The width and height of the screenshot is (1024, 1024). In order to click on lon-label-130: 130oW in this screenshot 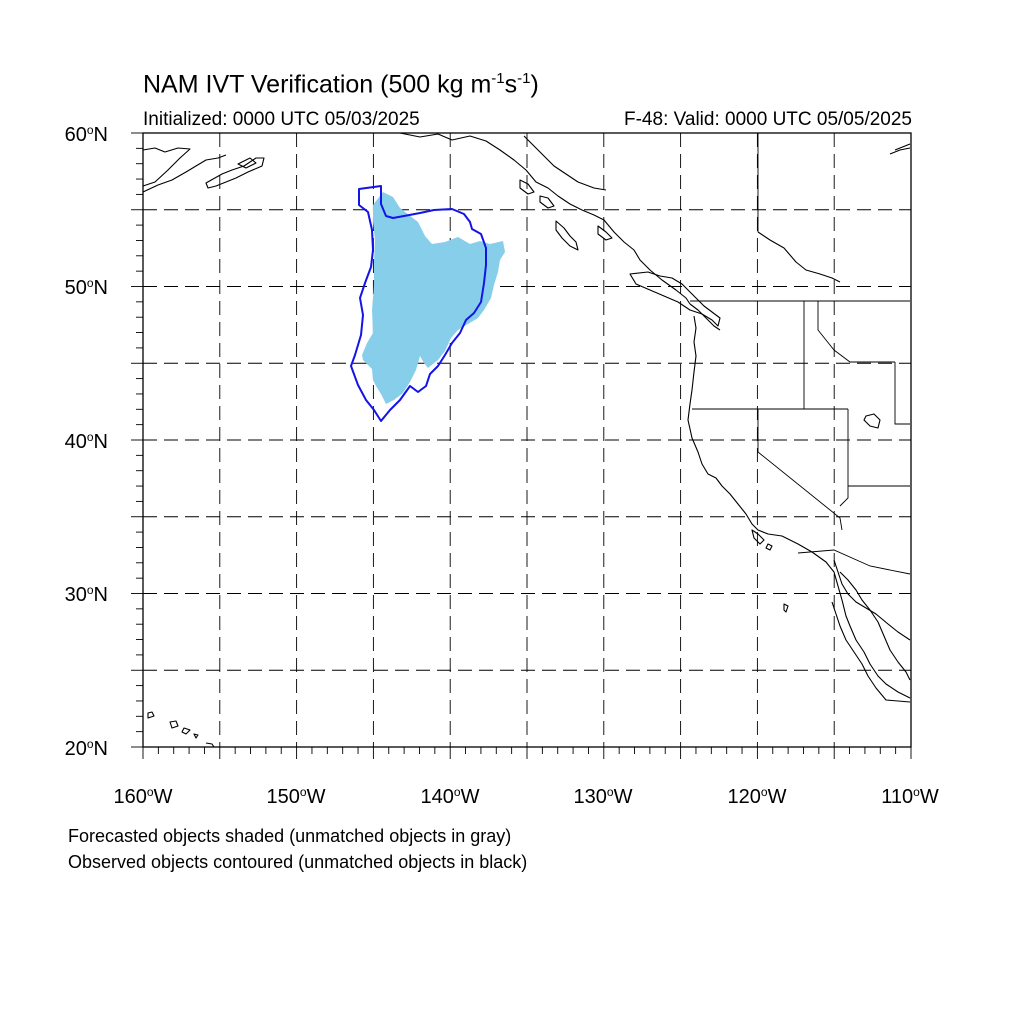, I will do `click(603, 796)`.